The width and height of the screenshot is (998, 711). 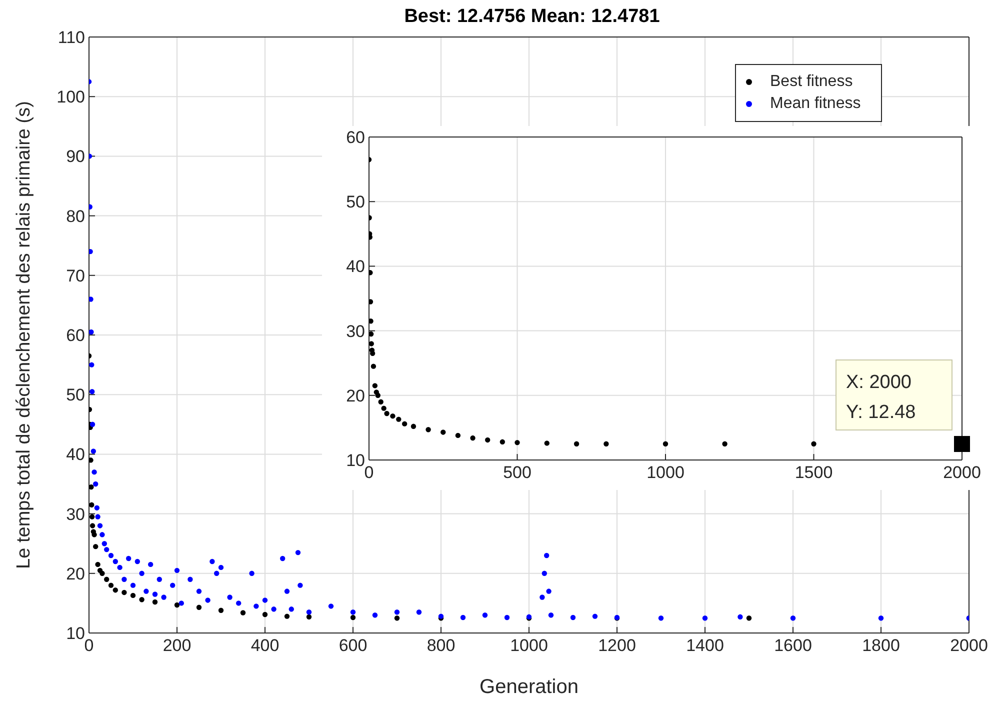 I want to click on x-tick-label: 600, so click(x=353, y=646).